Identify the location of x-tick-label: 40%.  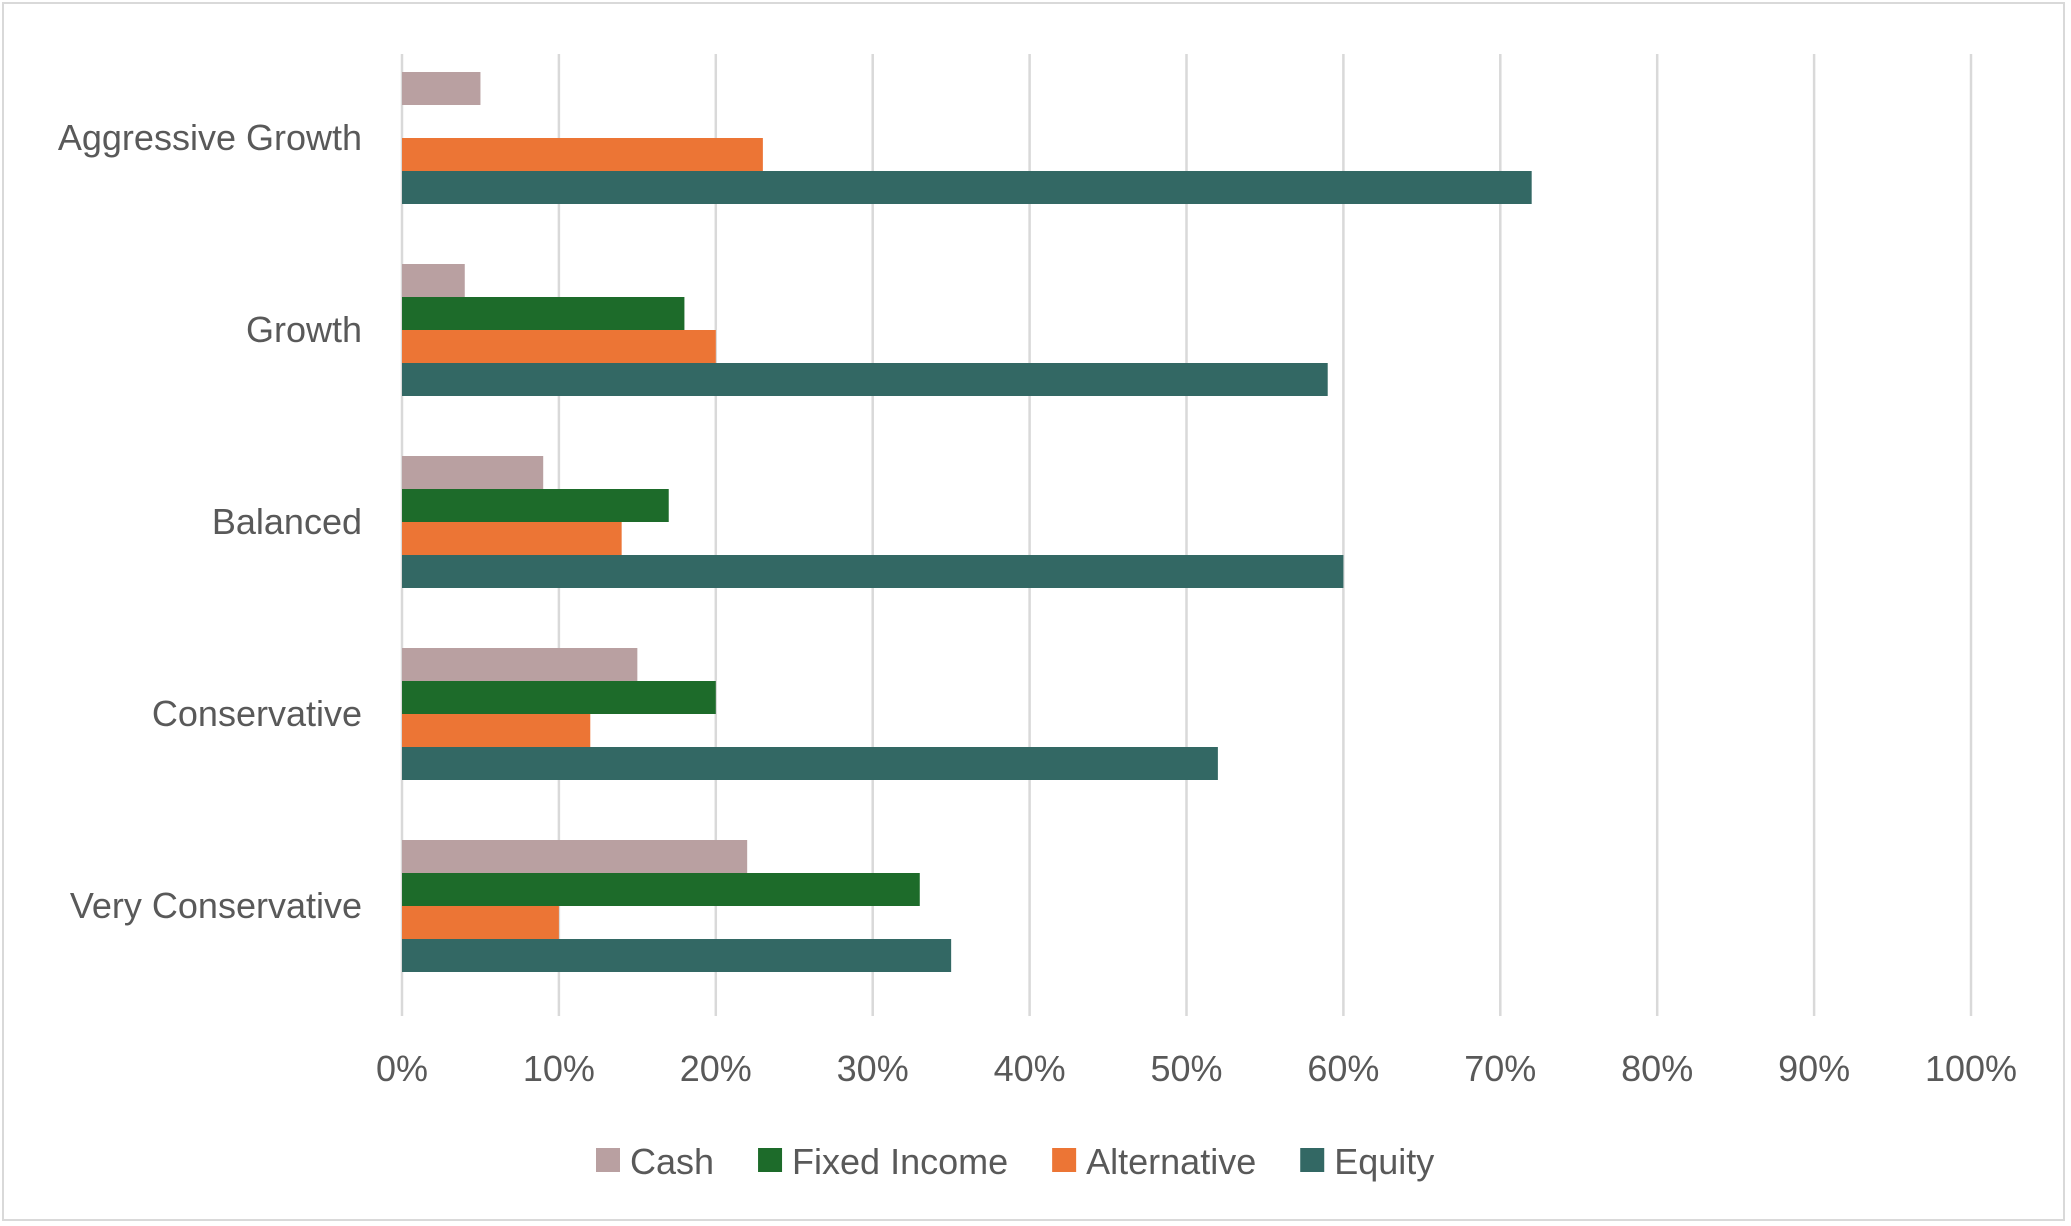
(1030, 1068).